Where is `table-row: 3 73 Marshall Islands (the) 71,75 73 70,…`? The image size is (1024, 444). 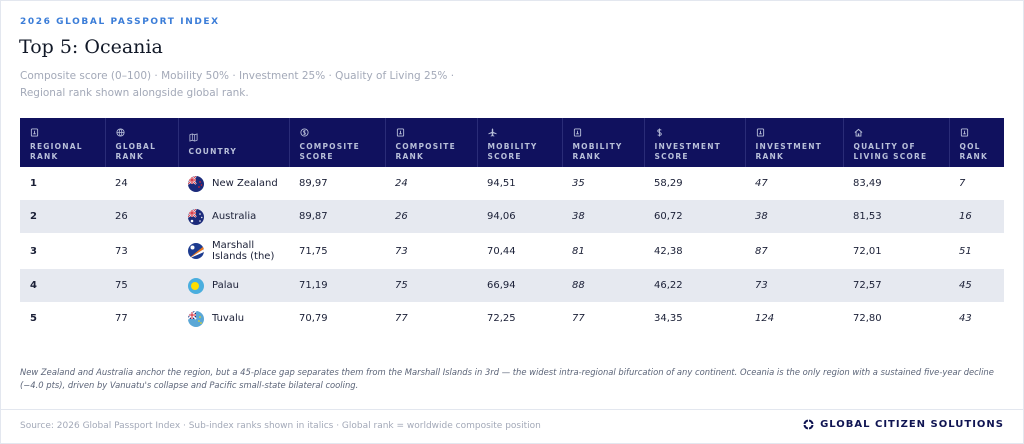 table-row: 3 73 Marshall Islands (the) 71,75 73 70,… is located at coordinates (512, 251).